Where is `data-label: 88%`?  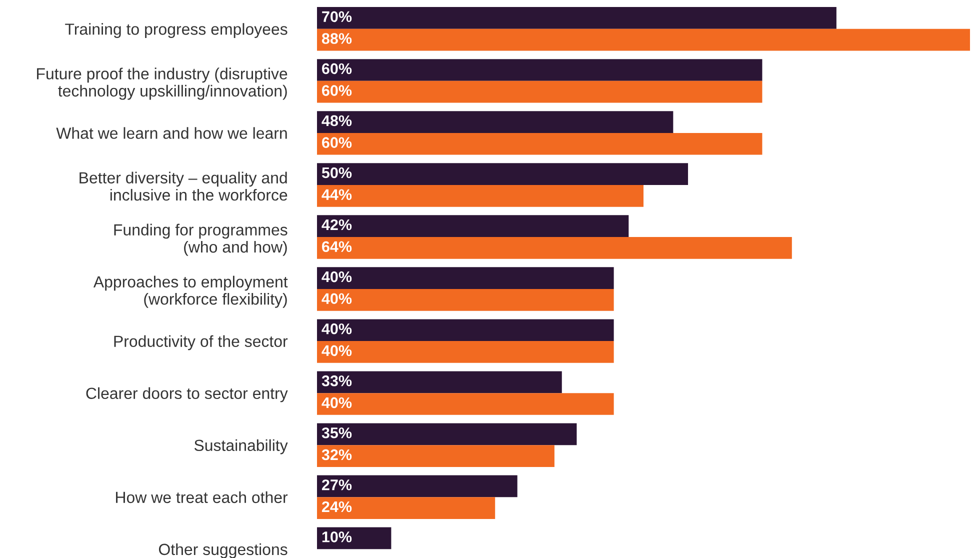 data-label: 88% is located at coordinates (337, 38).